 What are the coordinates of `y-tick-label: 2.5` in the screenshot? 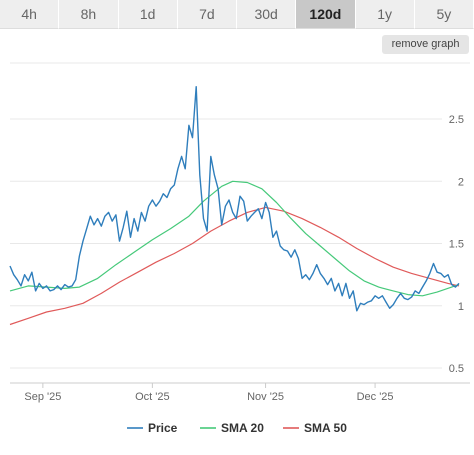 It's located at (456, 120).